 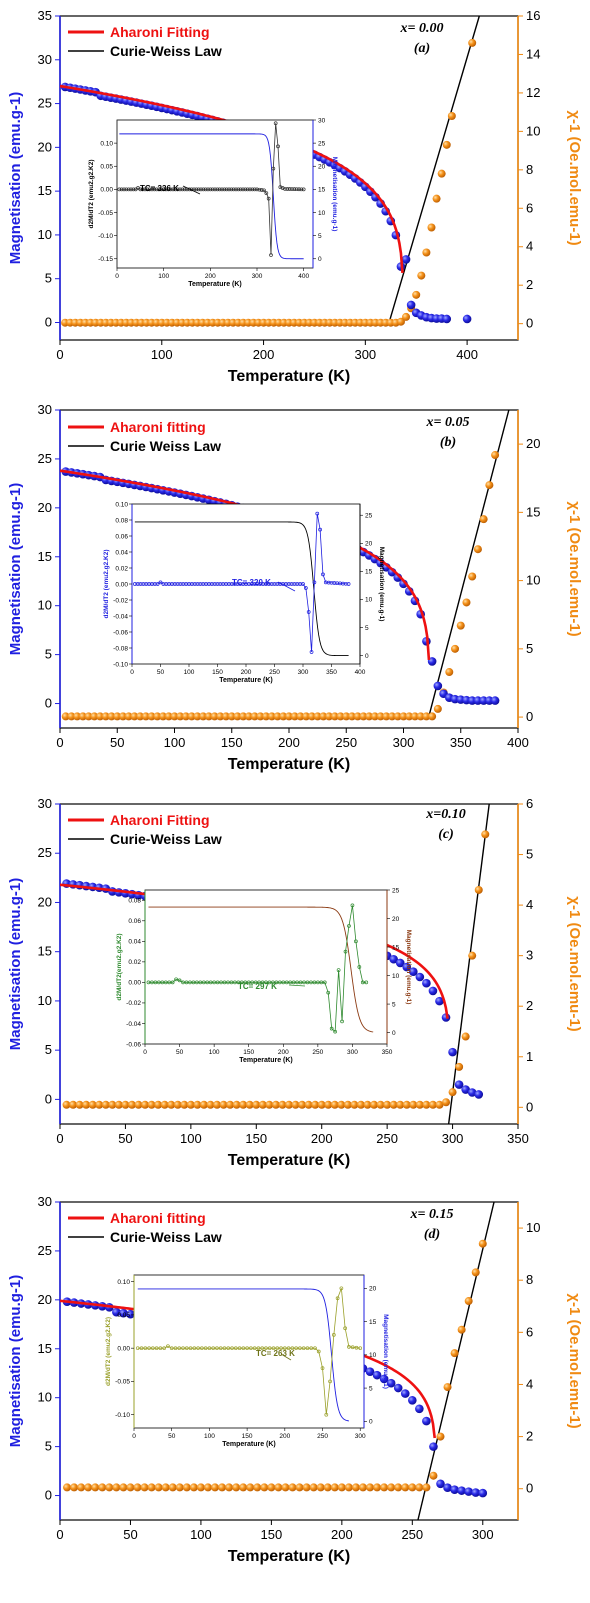 What do you see at coordinates (172, 1436) in the screenshot?
I see `inset-x-tick-label: 50` at bounding box center [172, 1436].